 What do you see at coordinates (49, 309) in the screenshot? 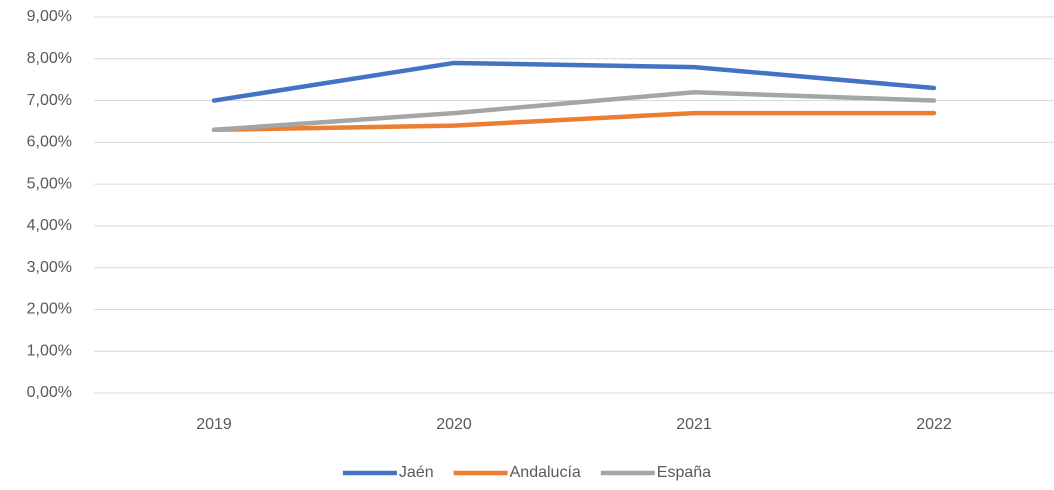
I see `y-tick-label: 2,00%` at bounding box center [49, 309].